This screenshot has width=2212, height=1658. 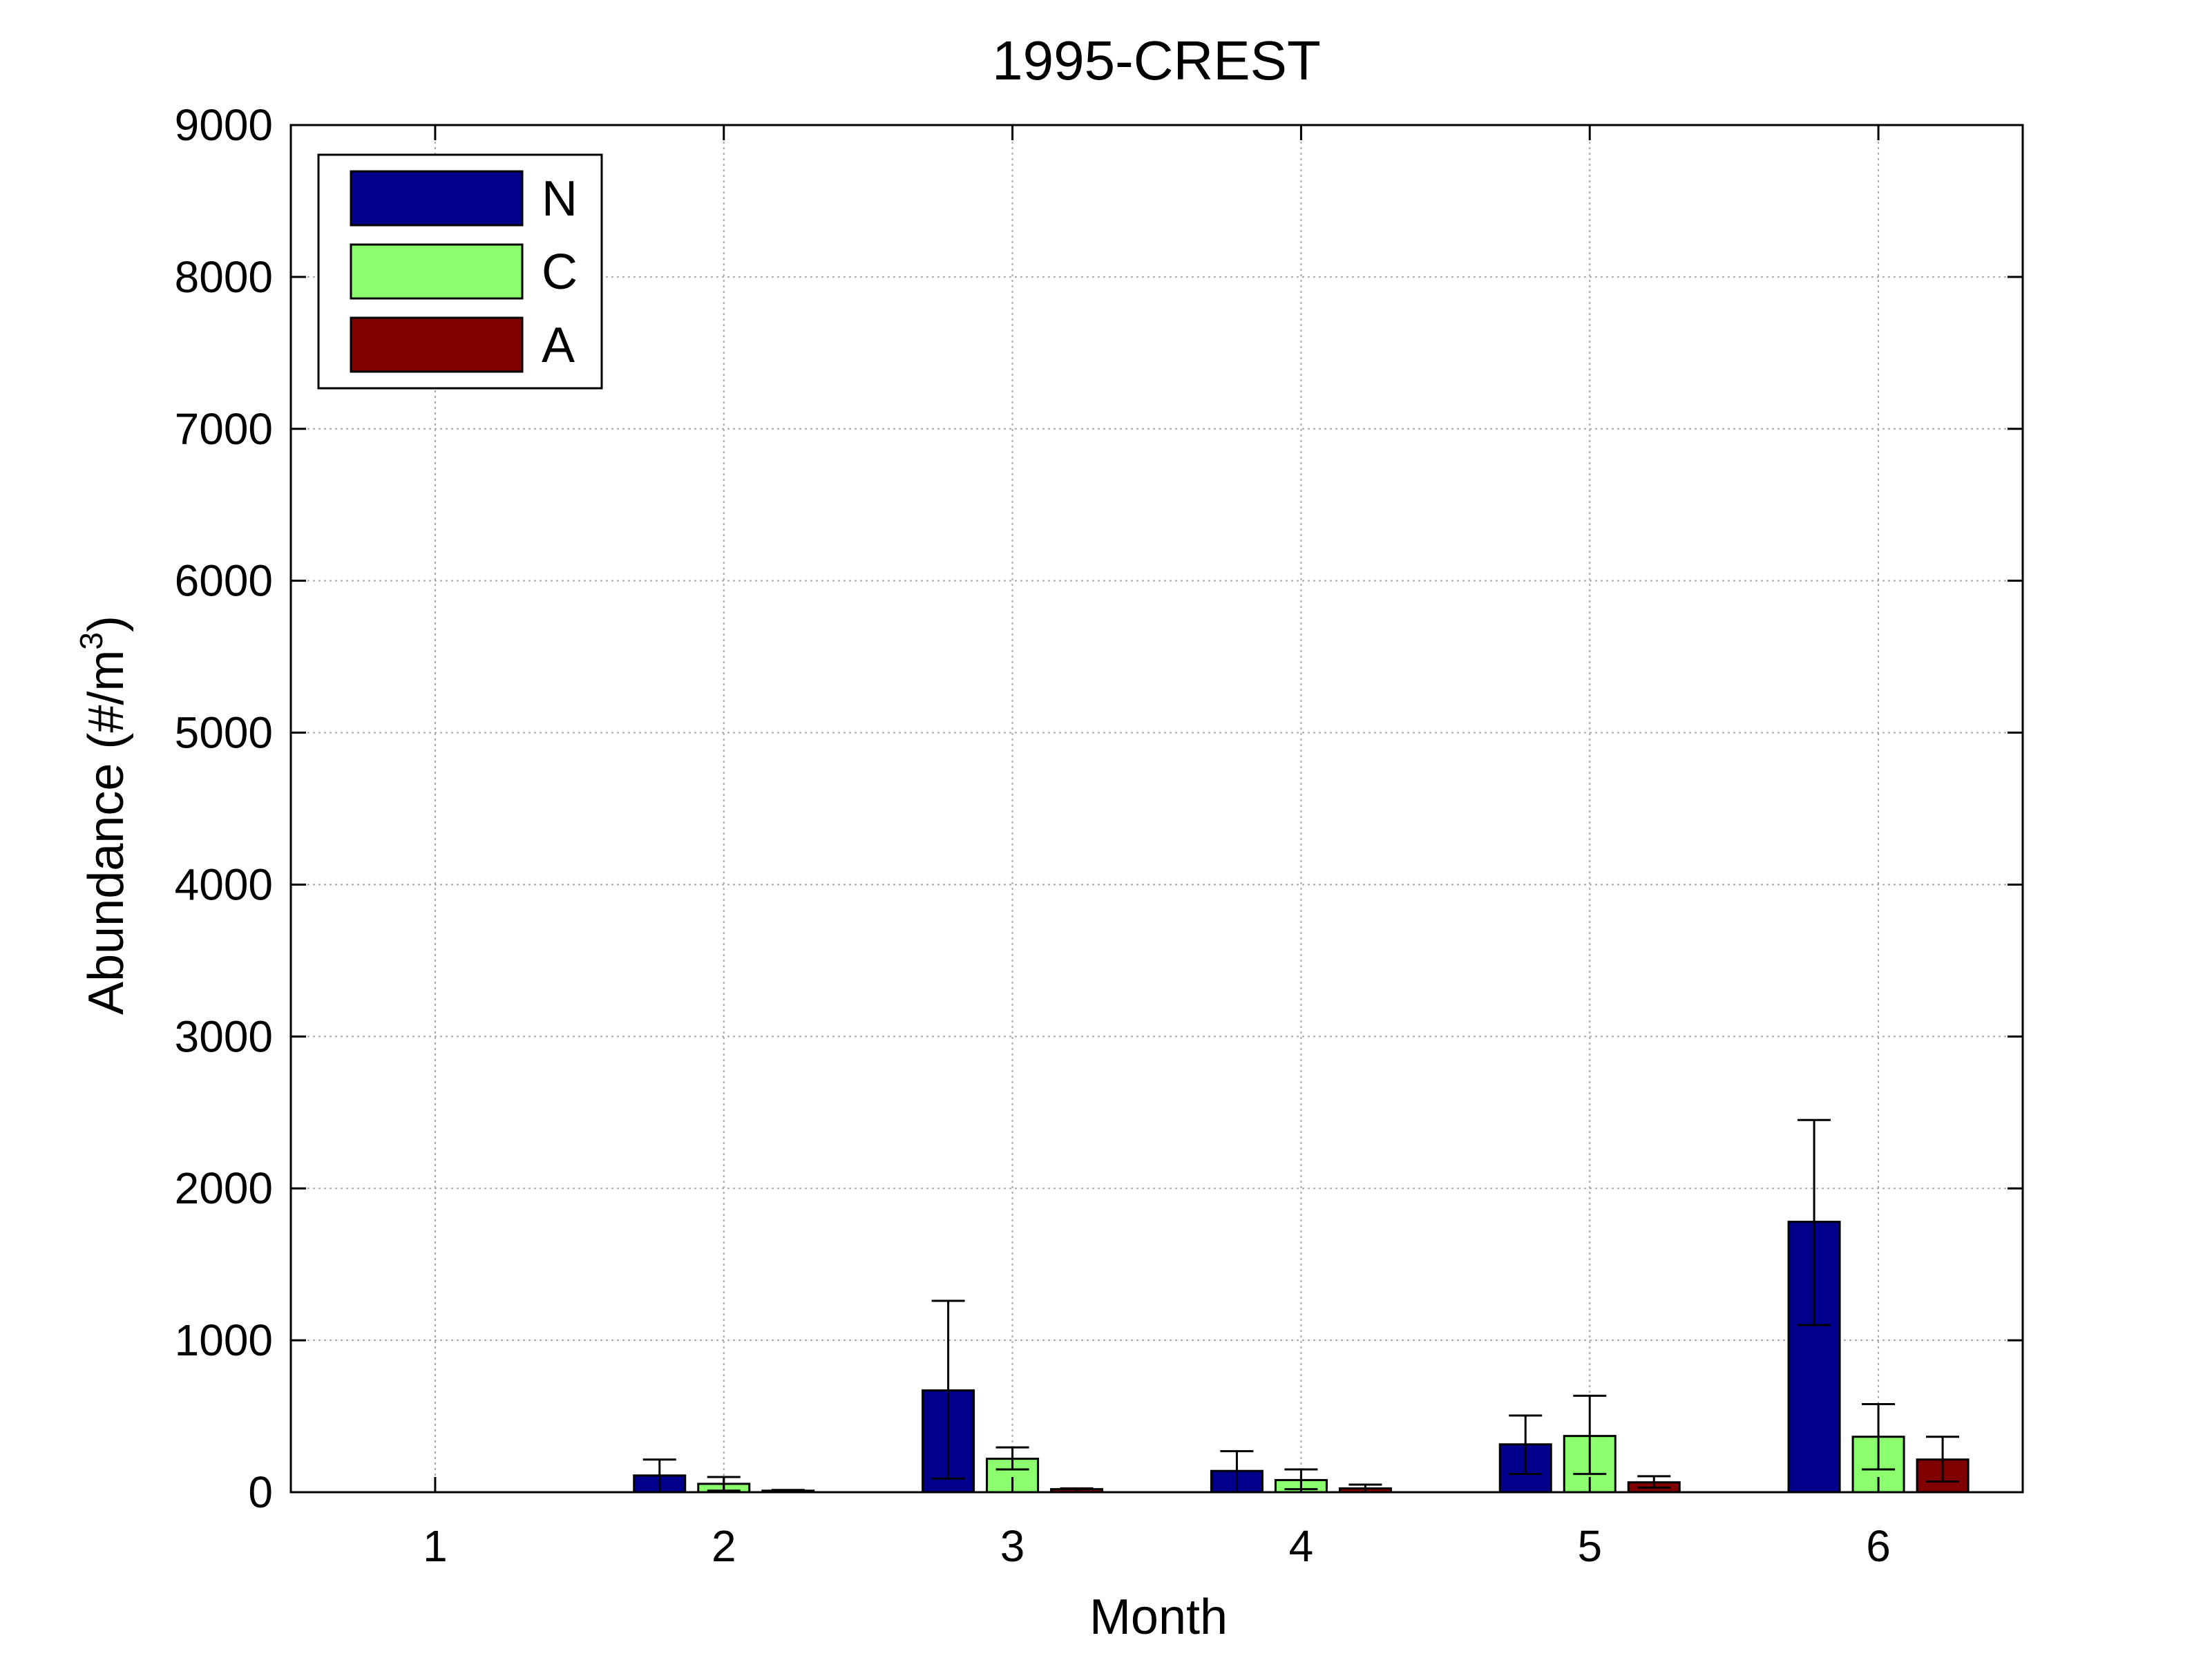 I want to click on x-tick-label: 1, so click(x=435, y=1546).